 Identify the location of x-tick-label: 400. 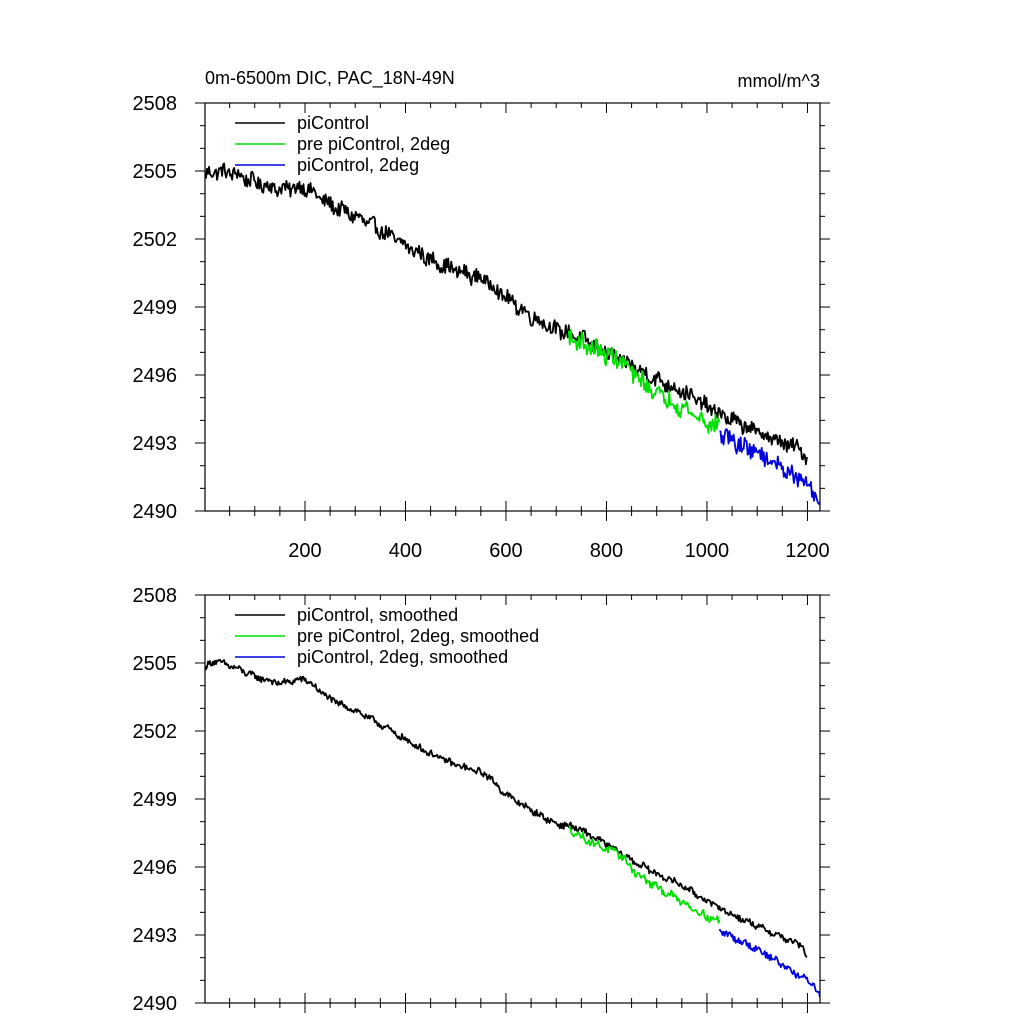
(405, 551).